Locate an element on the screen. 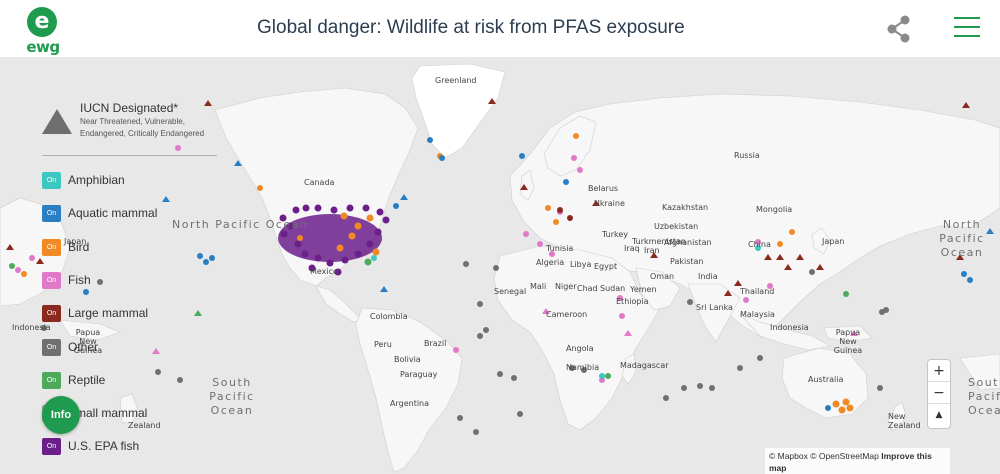 This screenshot has height=474, width=1000. place-label-sudan: Sudan is located at coordinates (613, 288).